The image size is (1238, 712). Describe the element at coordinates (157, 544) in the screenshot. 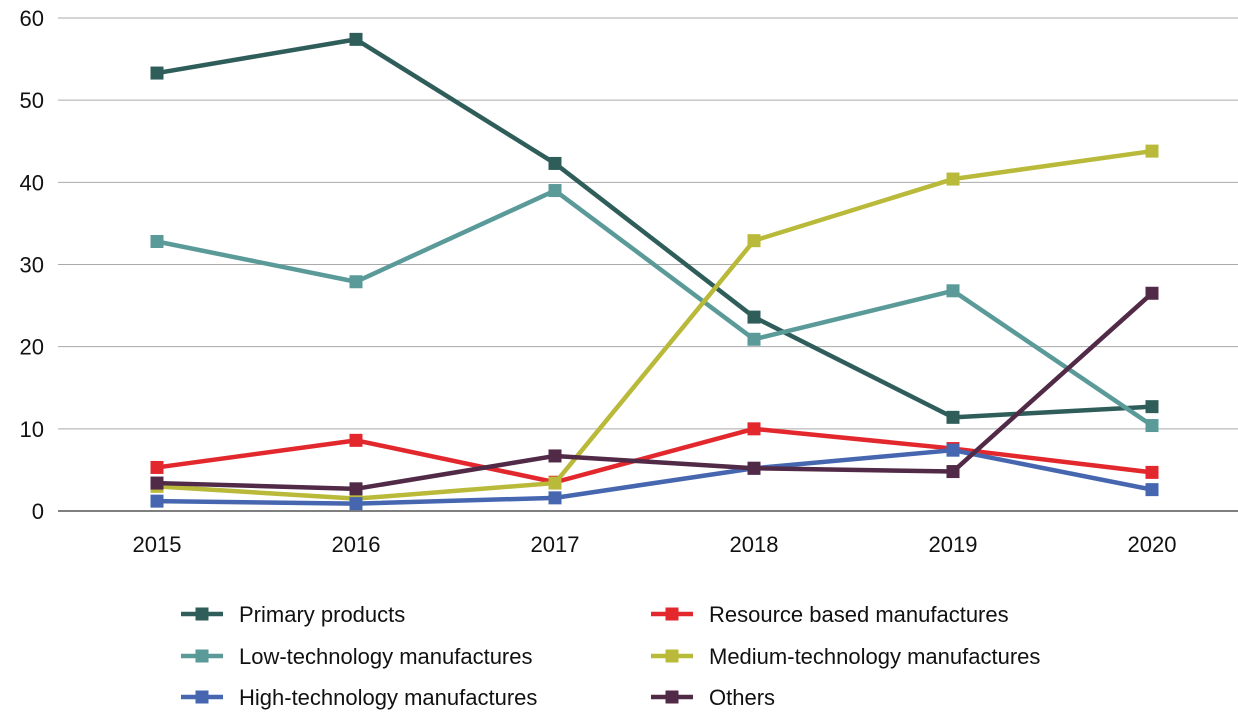

I see `x-tick-label: 2015` at that location.